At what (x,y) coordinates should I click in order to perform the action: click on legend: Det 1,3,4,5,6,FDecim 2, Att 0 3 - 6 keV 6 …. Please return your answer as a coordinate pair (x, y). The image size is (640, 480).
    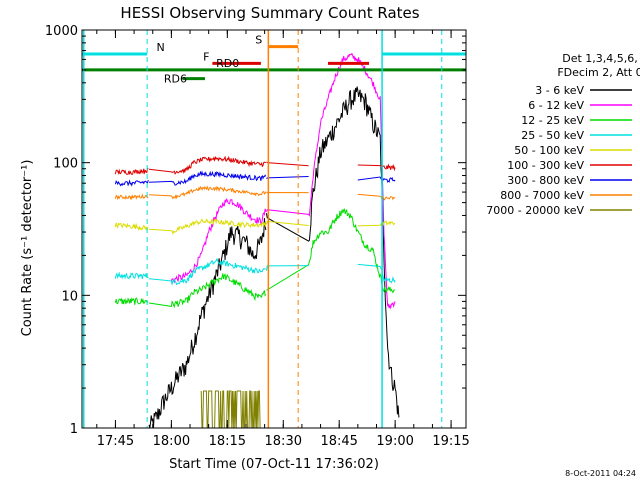
    Looking at the image, I should click on (563, 134).